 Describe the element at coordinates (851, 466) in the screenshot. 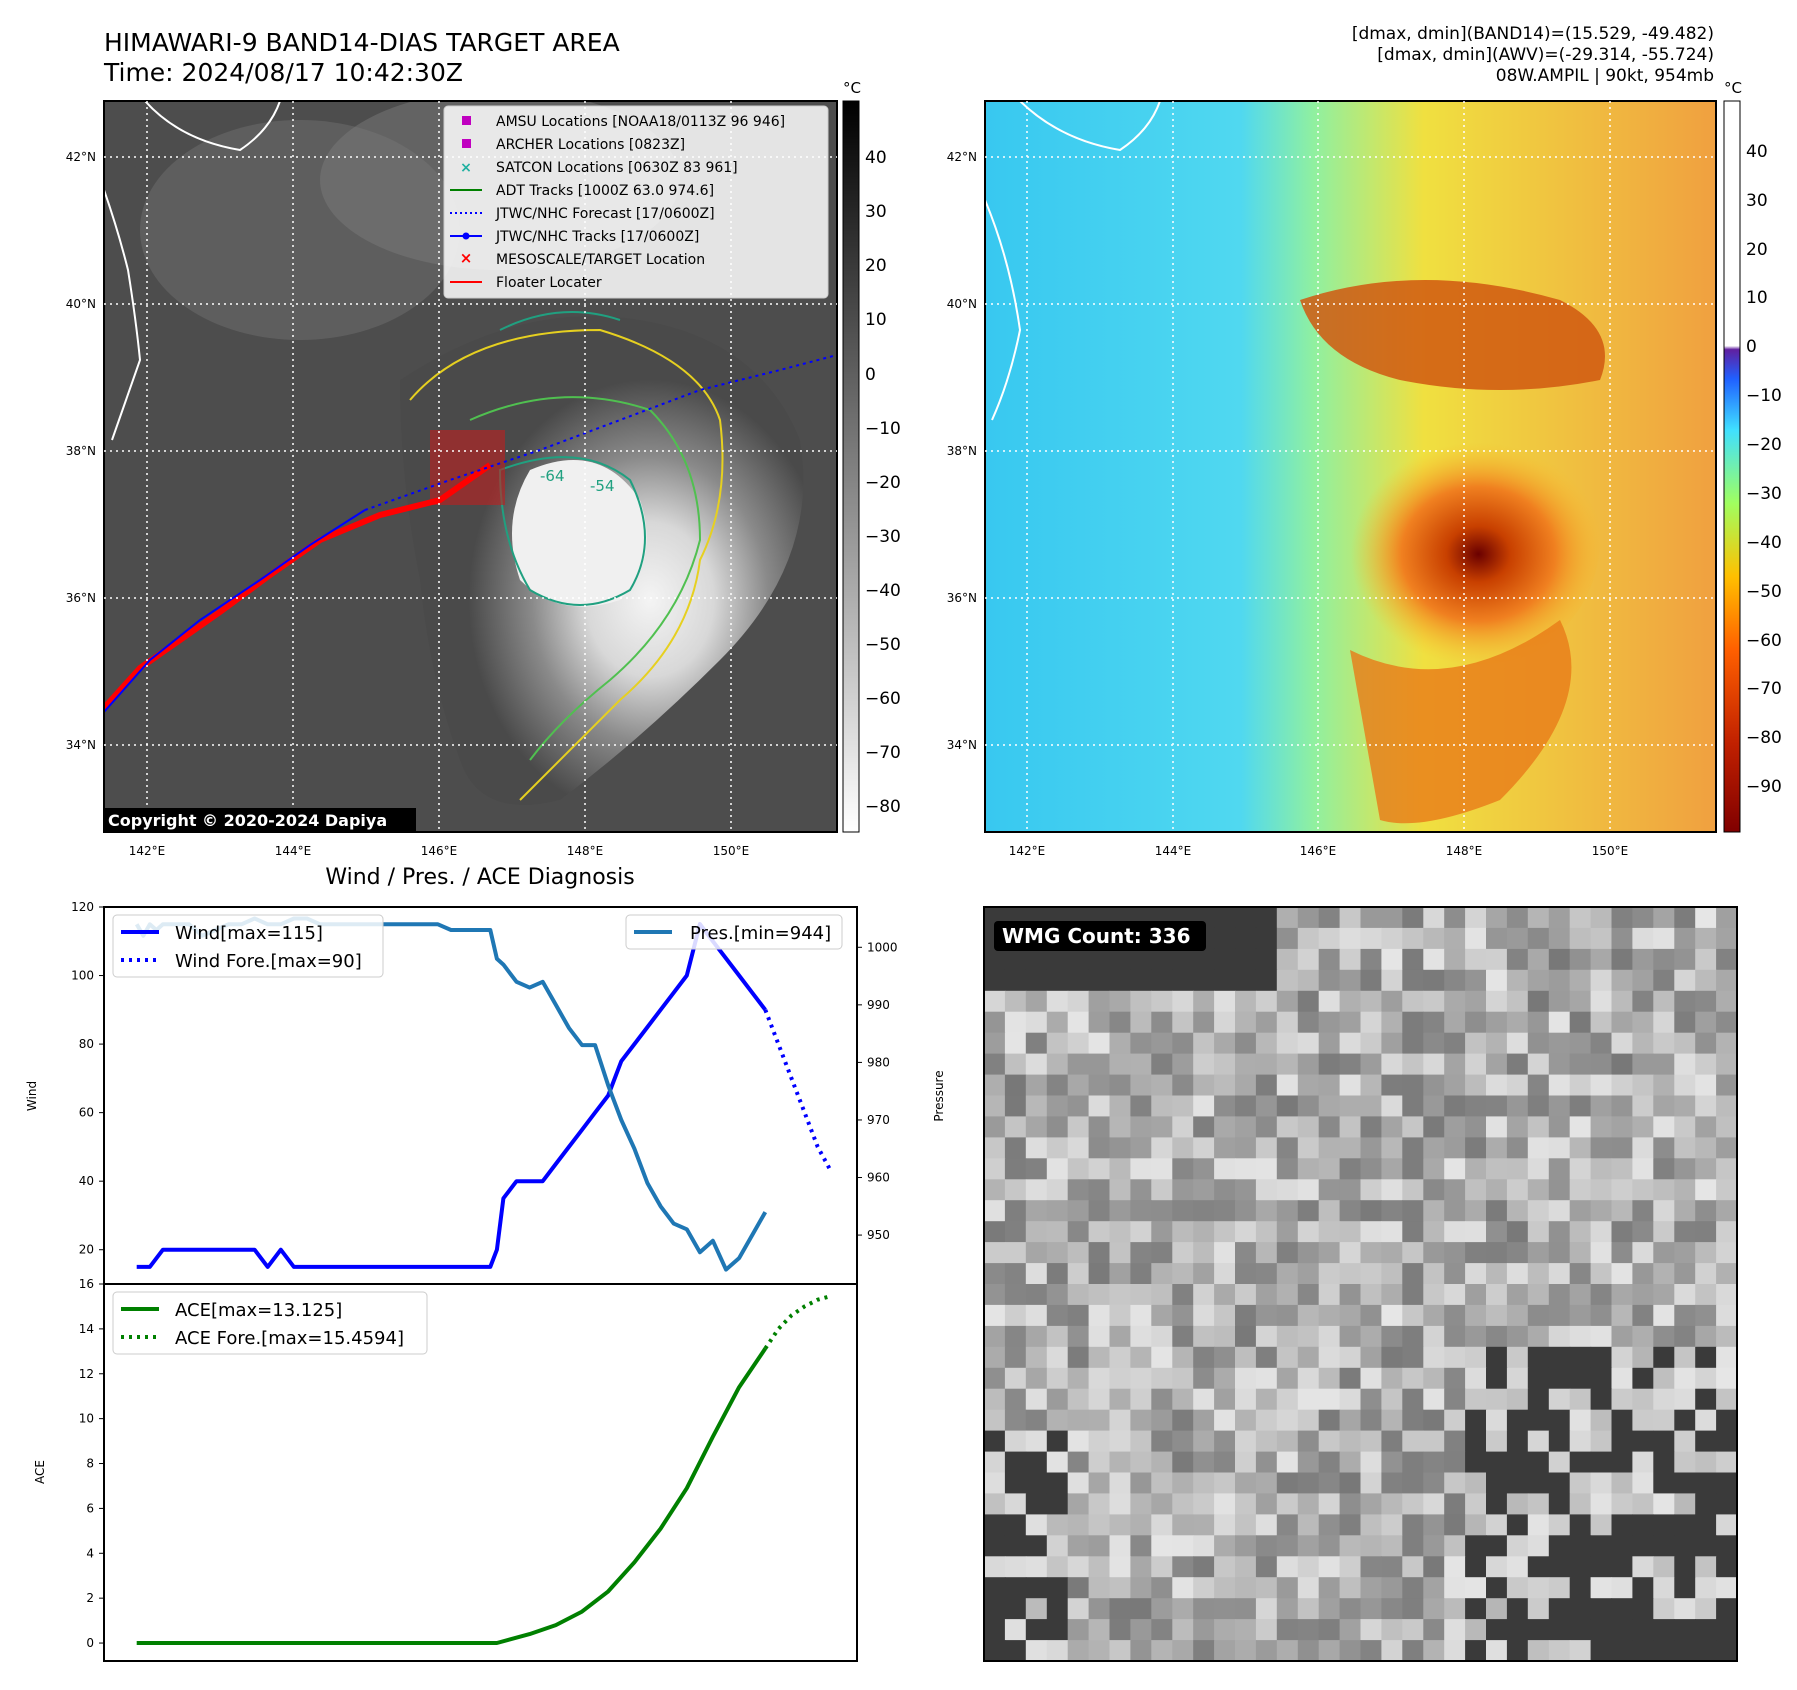

I see `ir-colorbar` at that location.